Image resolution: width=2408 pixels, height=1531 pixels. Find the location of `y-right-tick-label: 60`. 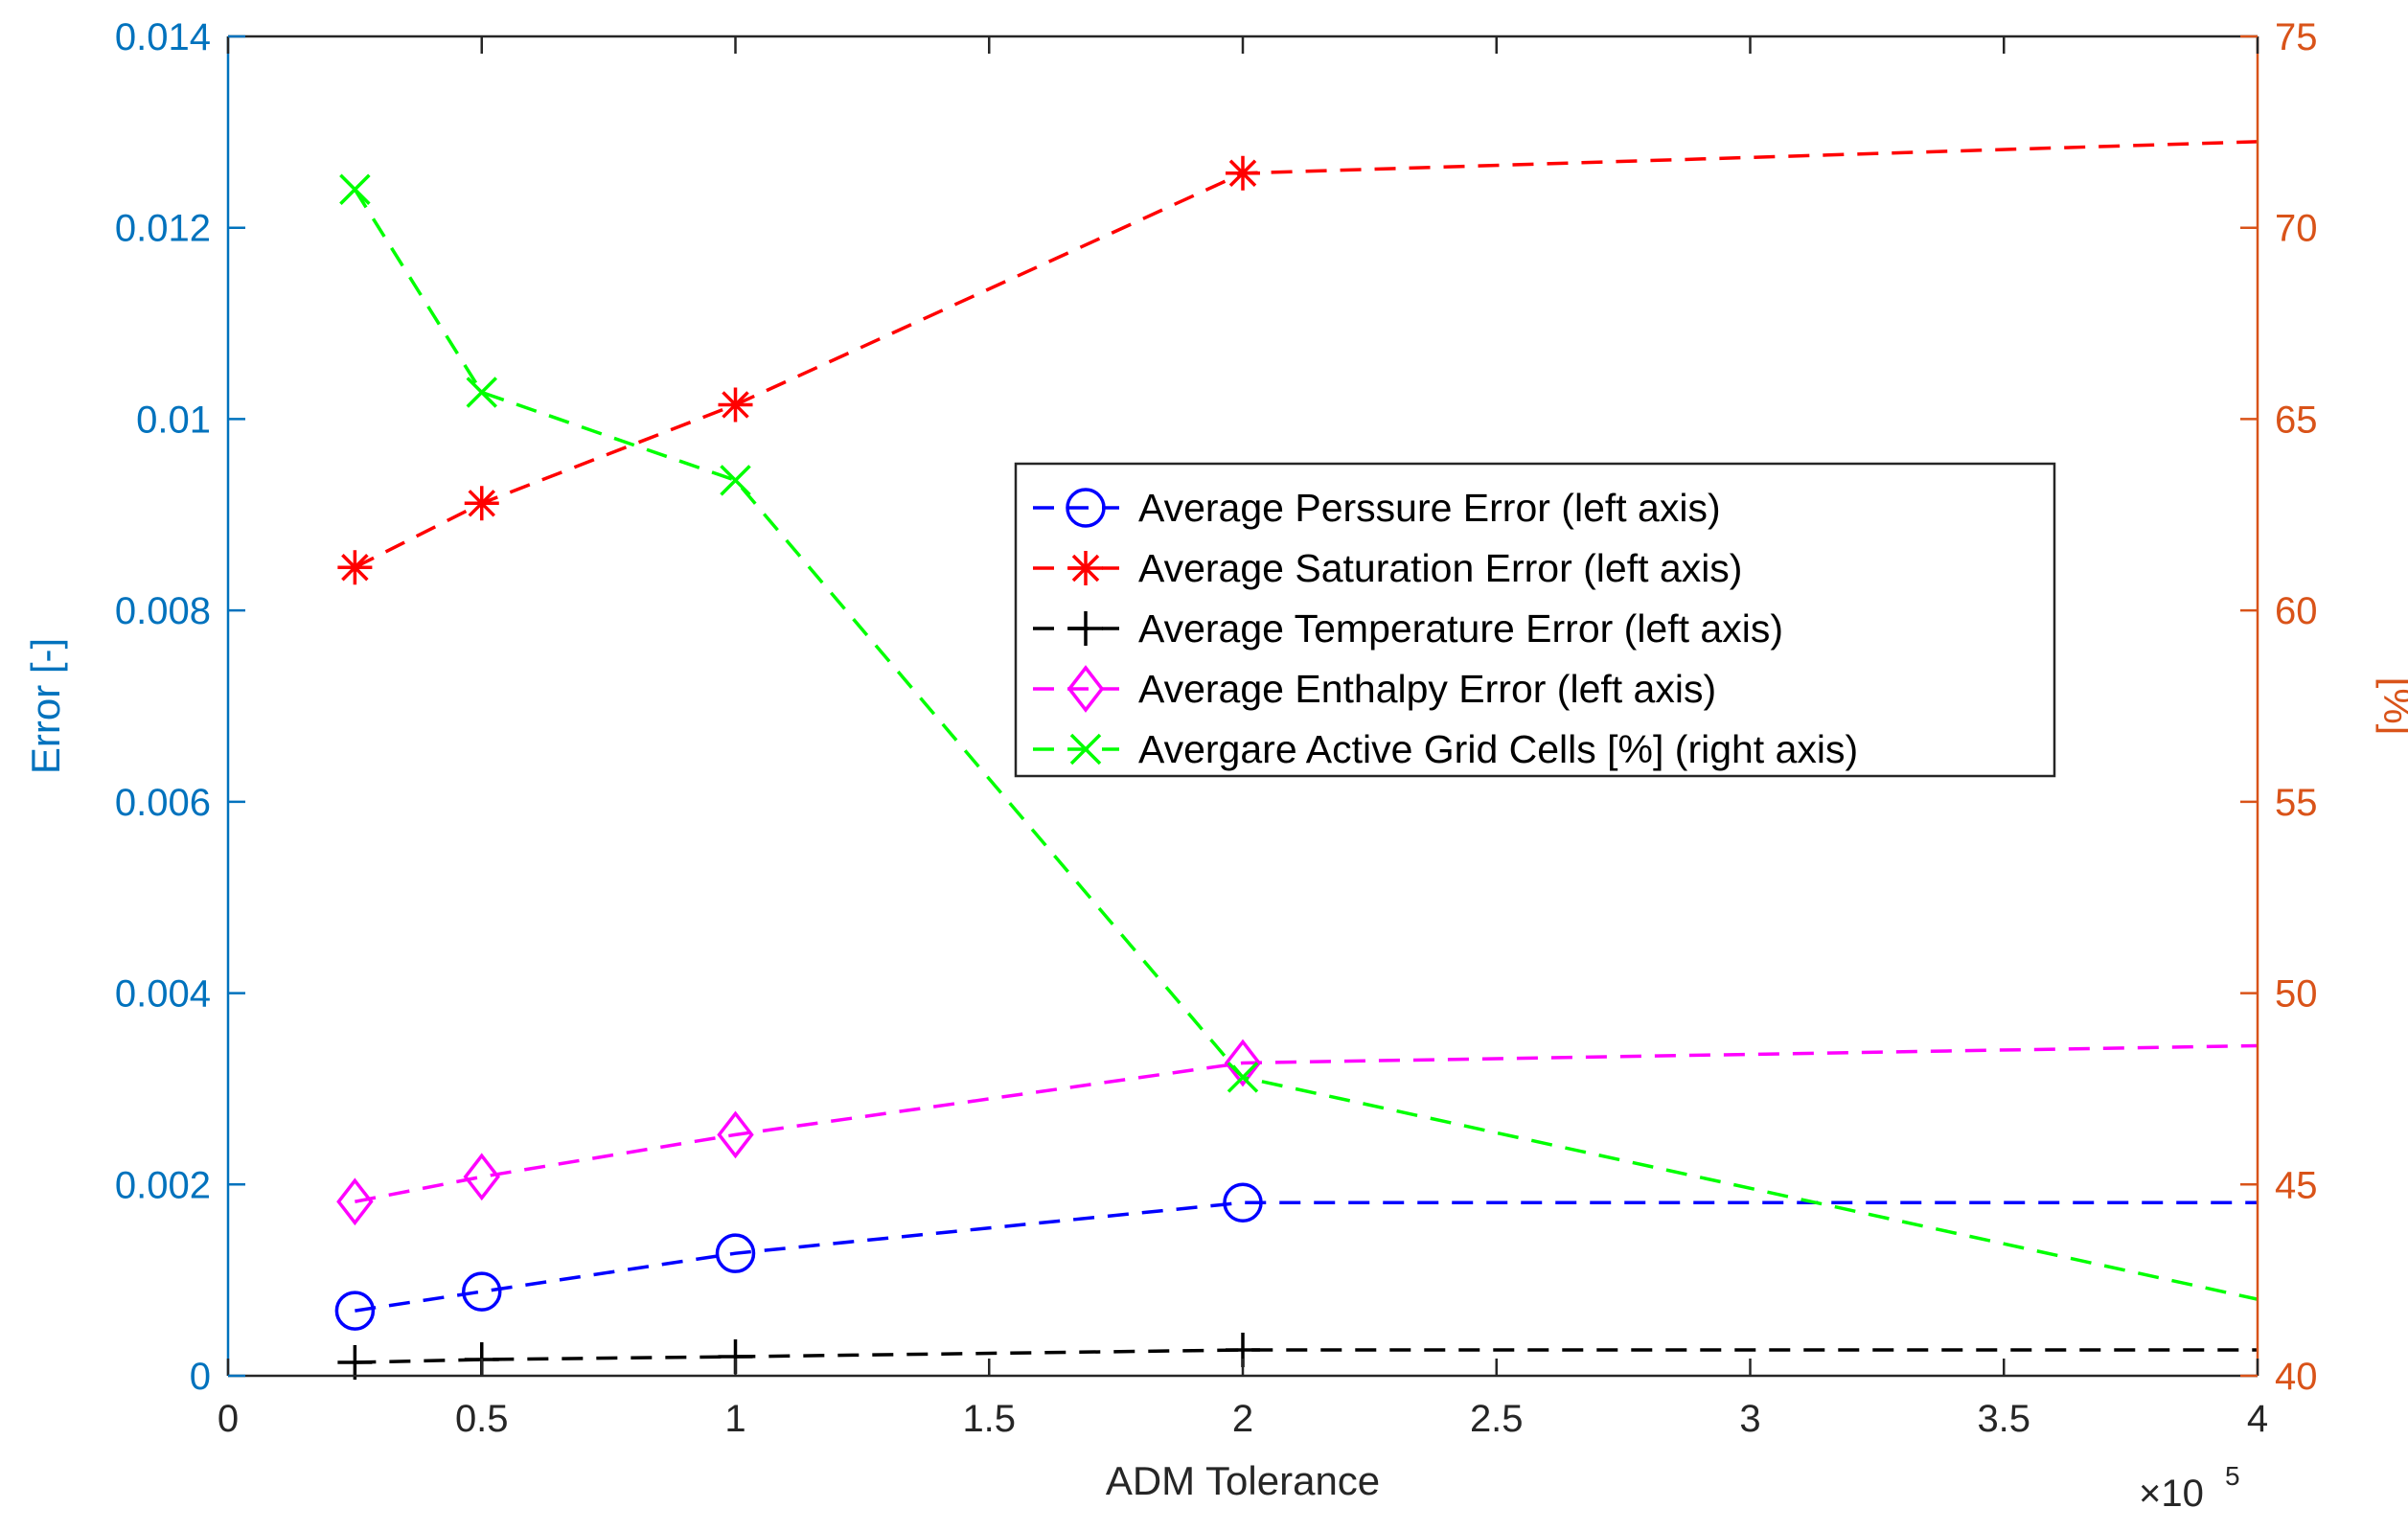

y-right-tick-label: 60 is located at coordinates (2297, 611).